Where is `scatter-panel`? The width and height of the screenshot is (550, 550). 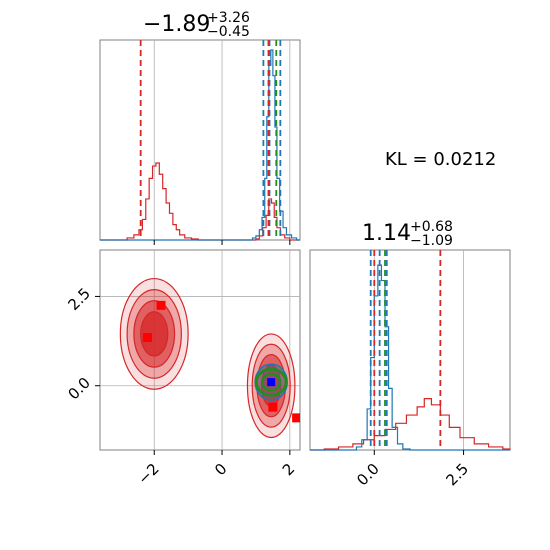 scatter-panel is located at coordinates (200, 350).